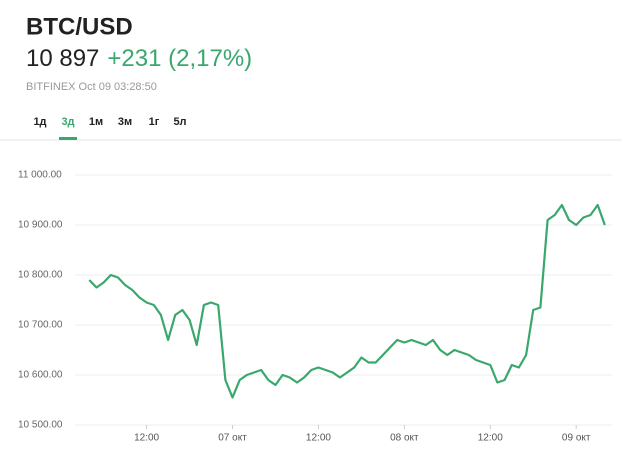 This screenshot has width=622, height=462. I want to click on y-tick-label: 10 600.00, so click(40, 375).